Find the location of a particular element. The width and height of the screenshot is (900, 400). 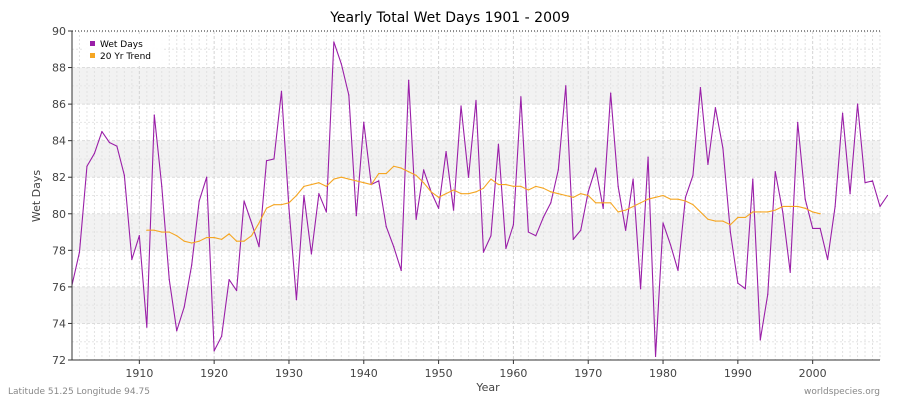

y-tick-label: 72 is located at coordinates (59, 360).